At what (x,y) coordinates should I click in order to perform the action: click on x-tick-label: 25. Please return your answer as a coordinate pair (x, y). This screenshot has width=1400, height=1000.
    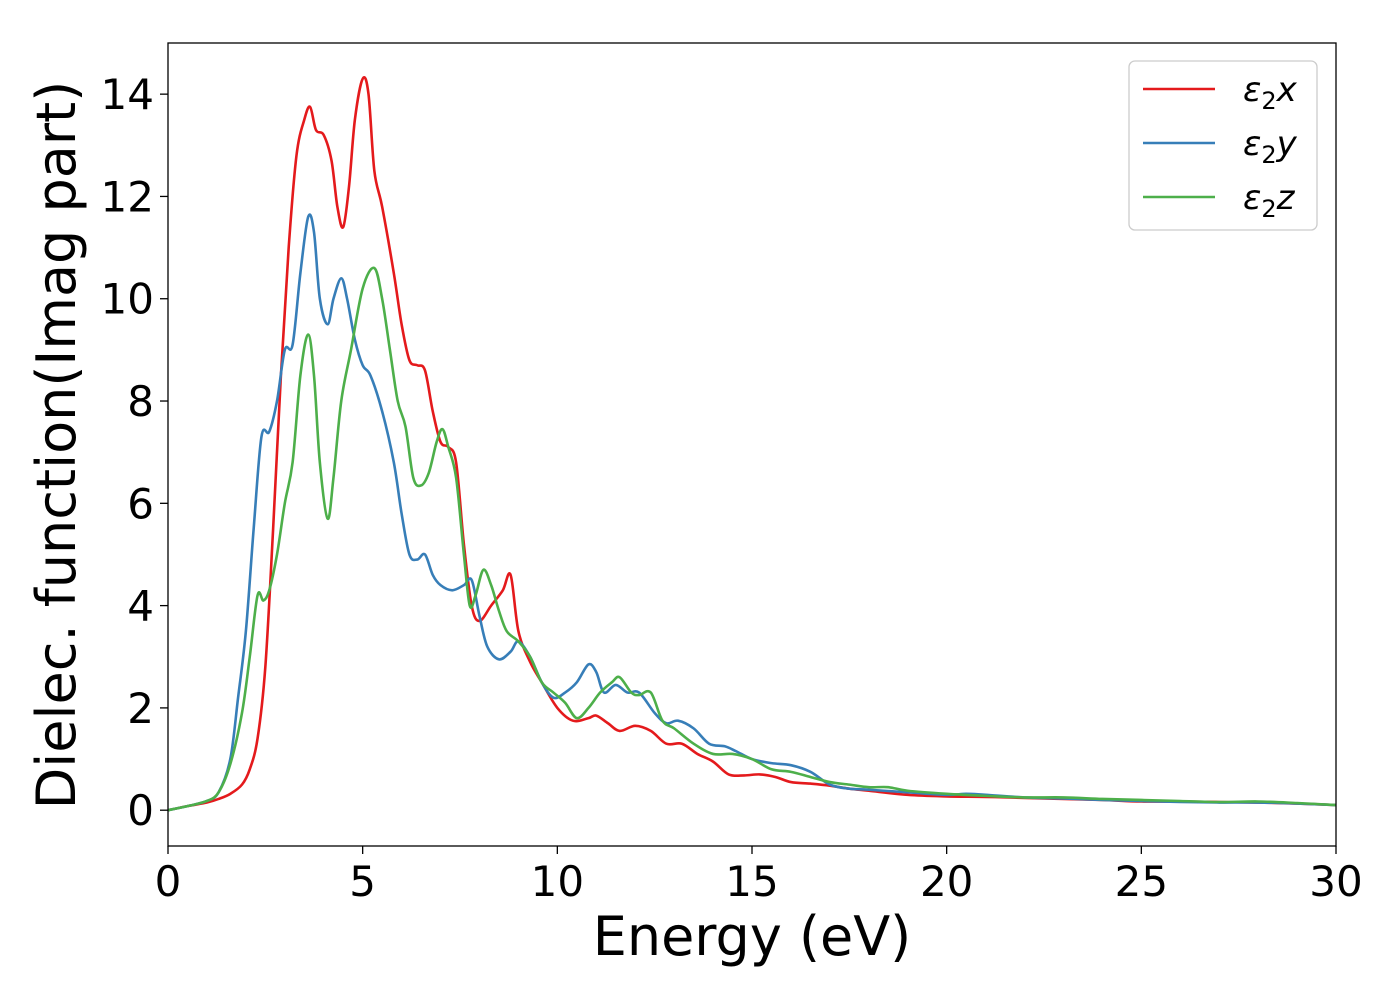
    Looking at the image, I should click on (1141, 881).